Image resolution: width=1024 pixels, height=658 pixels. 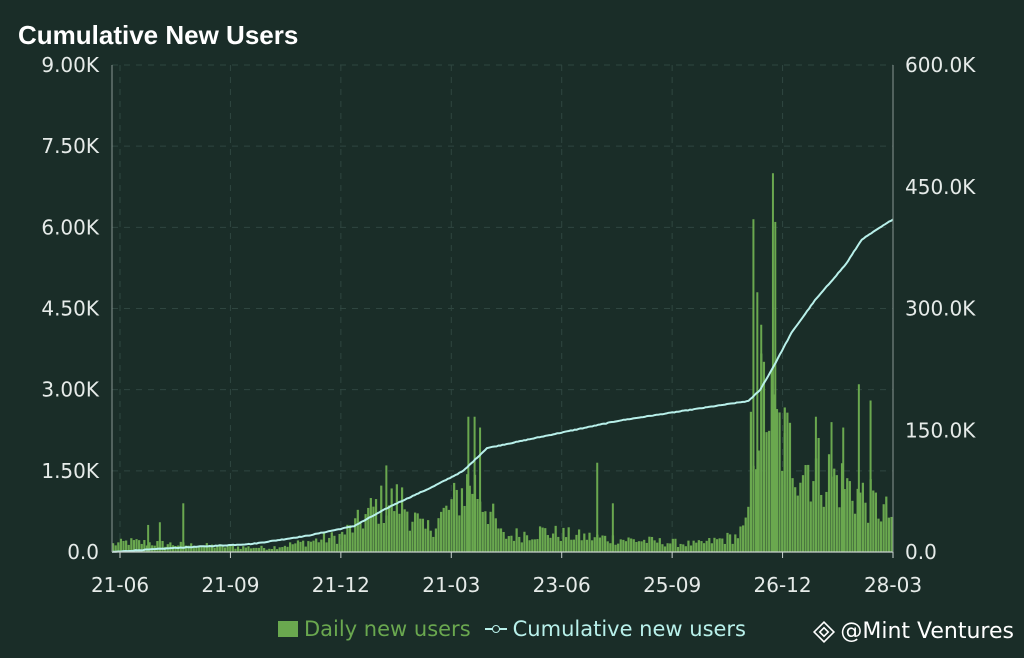 What do you see at coordinates (940, 187) in the screenshot?
I see `y-right-tick-label: 450.0K` at bounding box center [940, 187].